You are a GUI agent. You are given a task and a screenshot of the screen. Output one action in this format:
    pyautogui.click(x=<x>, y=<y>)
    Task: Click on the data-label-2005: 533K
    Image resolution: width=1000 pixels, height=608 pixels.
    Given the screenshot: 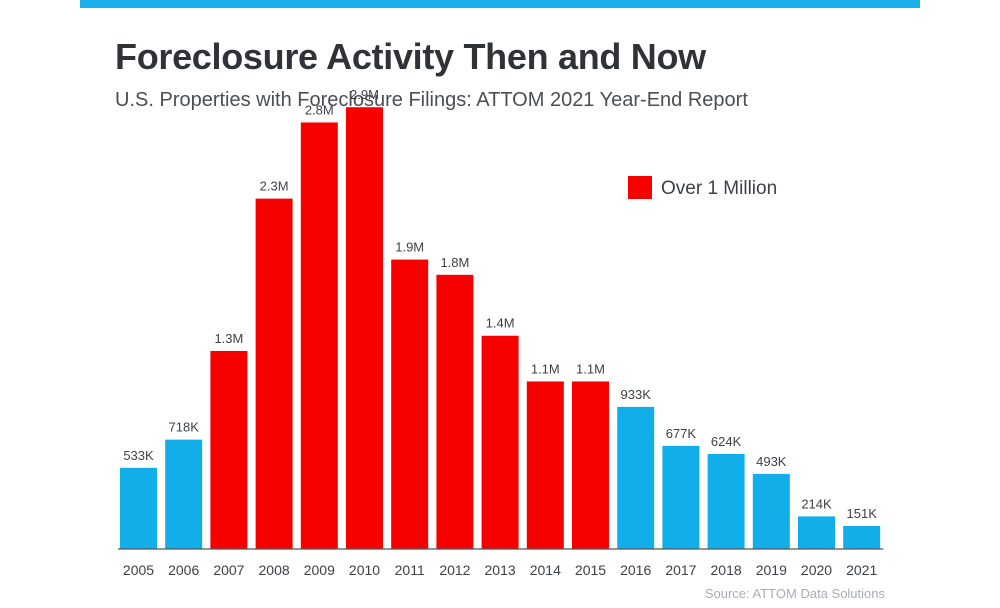 What is the action you would take?
    pyautogui.click(x=138, y=455)
    